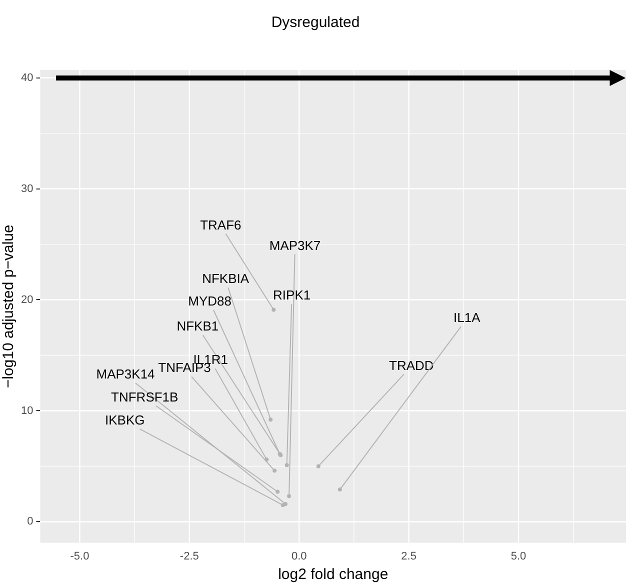  Describe the element at coordinates (333, 575) in the screenshot. I see `x-axis-title: log2 fold change` at that location.